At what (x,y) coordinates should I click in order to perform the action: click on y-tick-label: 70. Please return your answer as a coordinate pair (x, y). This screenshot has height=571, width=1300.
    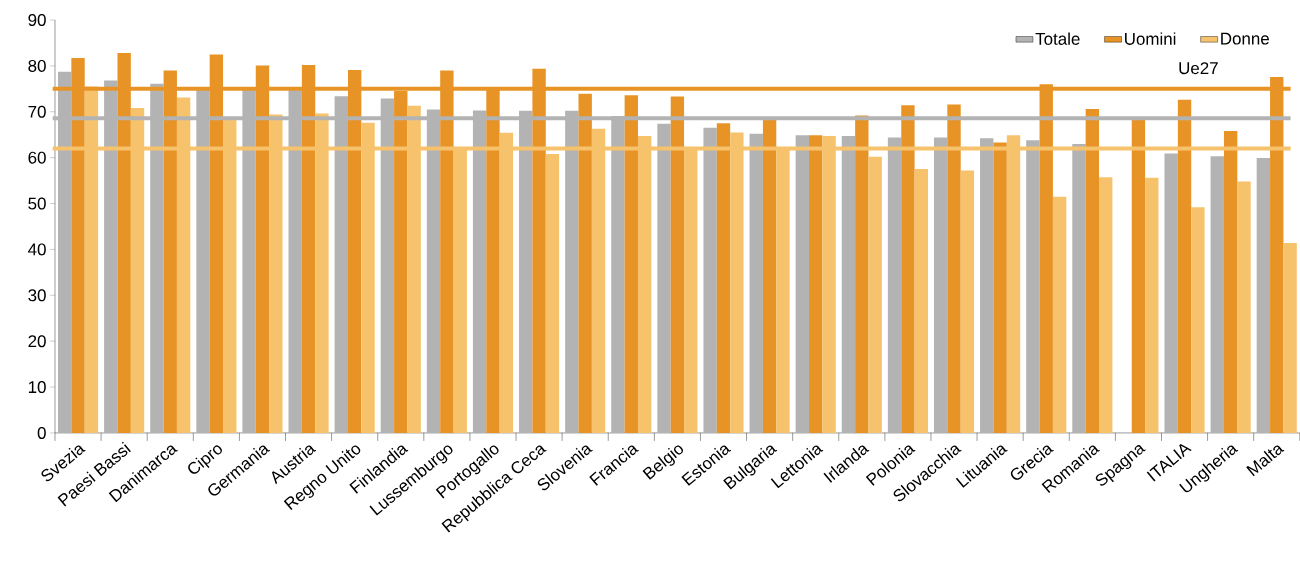
    Looking at the image, I should click on (37, 111).